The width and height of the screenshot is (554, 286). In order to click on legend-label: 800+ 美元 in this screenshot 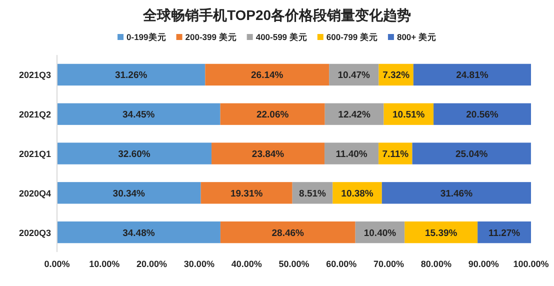, I will do `click(416, 37)`.